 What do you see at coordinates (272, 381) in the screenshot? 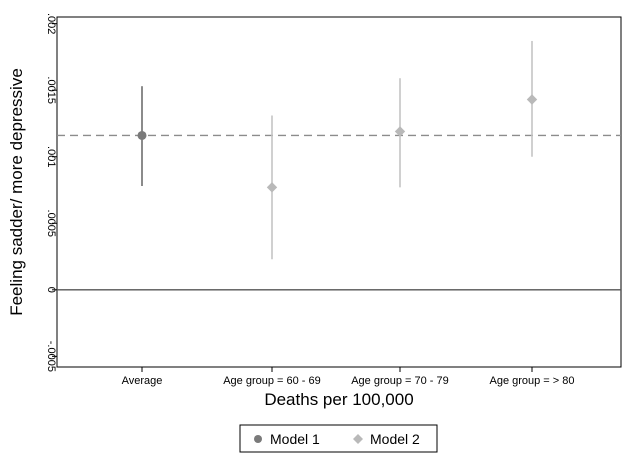
I see `x-tick-label: Age group = 60 - 69` at bounding box center [272, 381].